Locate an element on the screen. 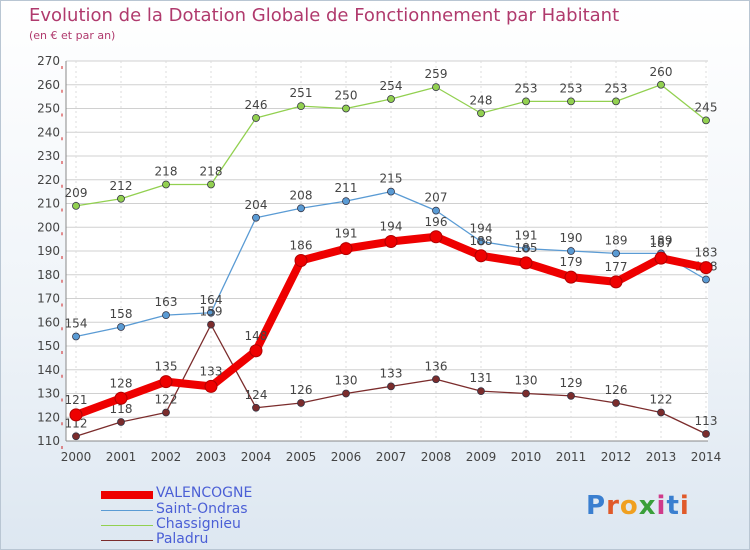 The width and height of the screenshot is (750, 550). data-label-chassignieu: 250 is located at coordinates (346, 96).